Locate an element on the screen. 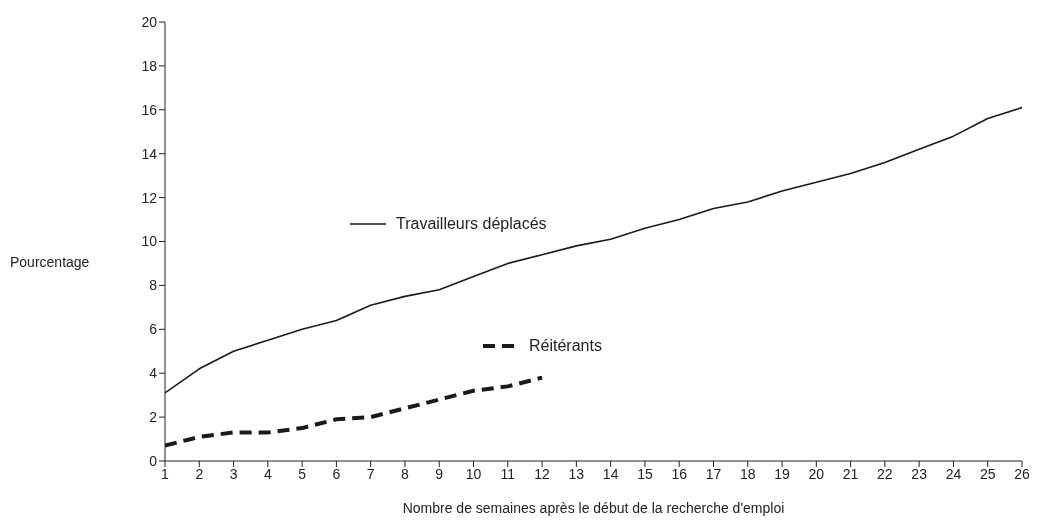 This screenshot has width=1044, height=529. x-tick-label: 25 is located at coordinates (987, 473).